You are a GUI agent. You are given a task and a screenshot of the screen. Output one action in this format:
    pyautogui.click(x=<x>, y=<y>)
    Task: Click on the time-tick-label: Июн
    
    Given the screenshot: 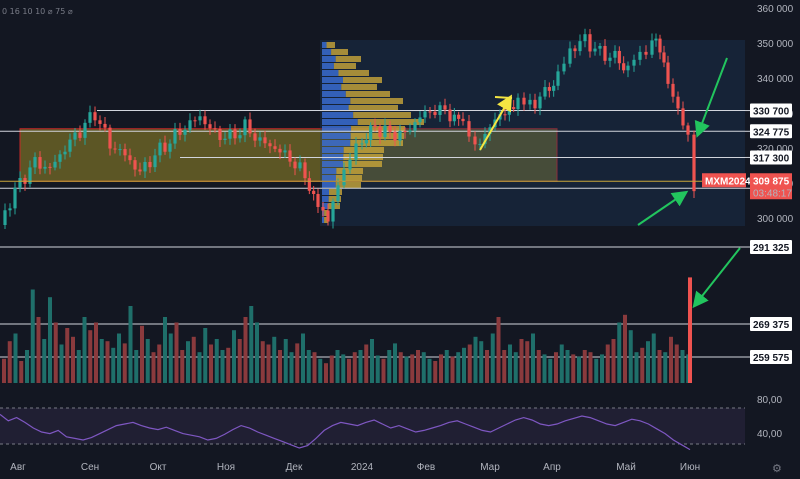 What is the action you would take?
    pyautogui.click(x=690, y=467)
    